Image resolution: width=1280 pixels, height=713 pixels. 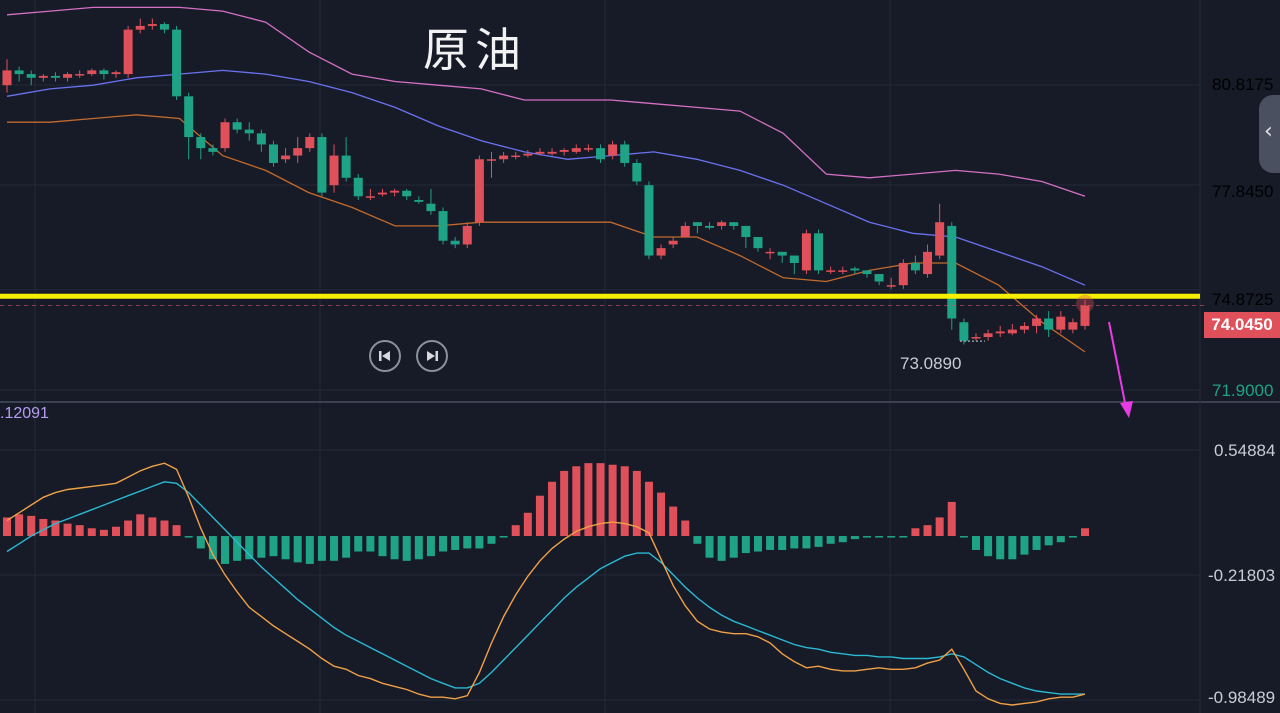 I want to click on low-price-label: 73.0890, so click(x=931, y=363).